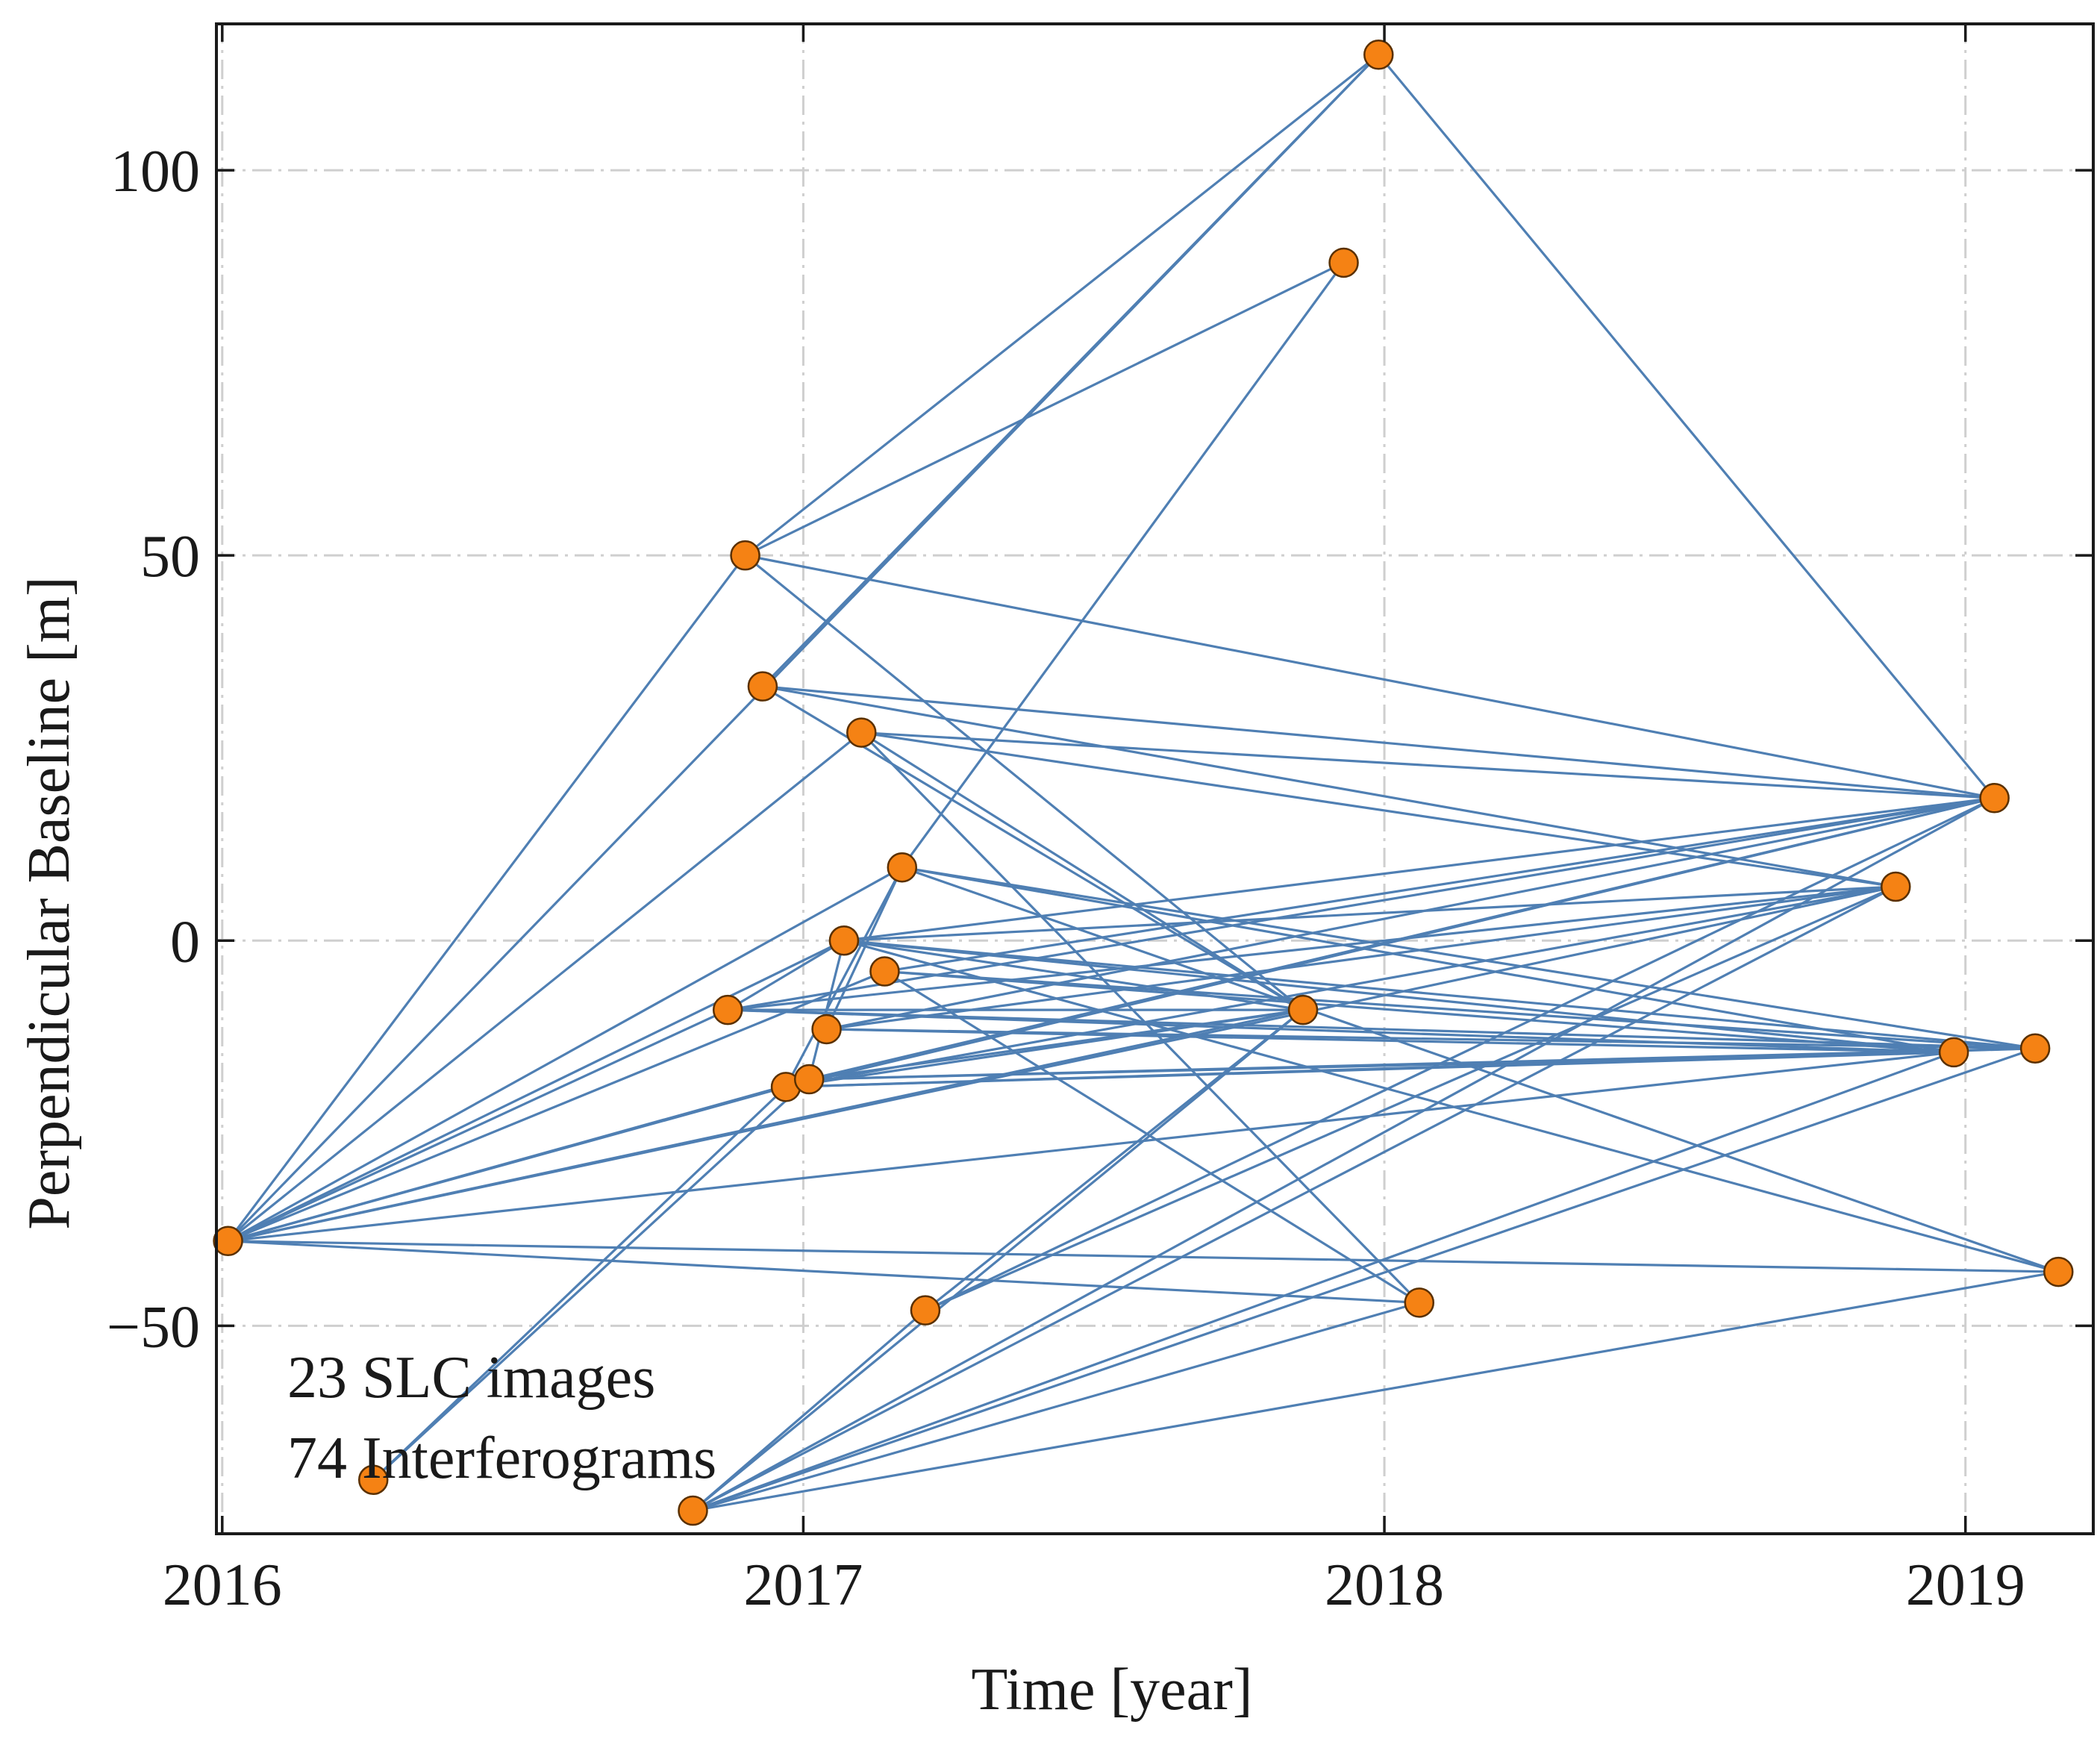 Image resolution: width=2100 pixels, height=1739 pixels. Describe the element at coordinates (803, 1585) in the screenshot. I see `x-tick-label: 2017` at that location.